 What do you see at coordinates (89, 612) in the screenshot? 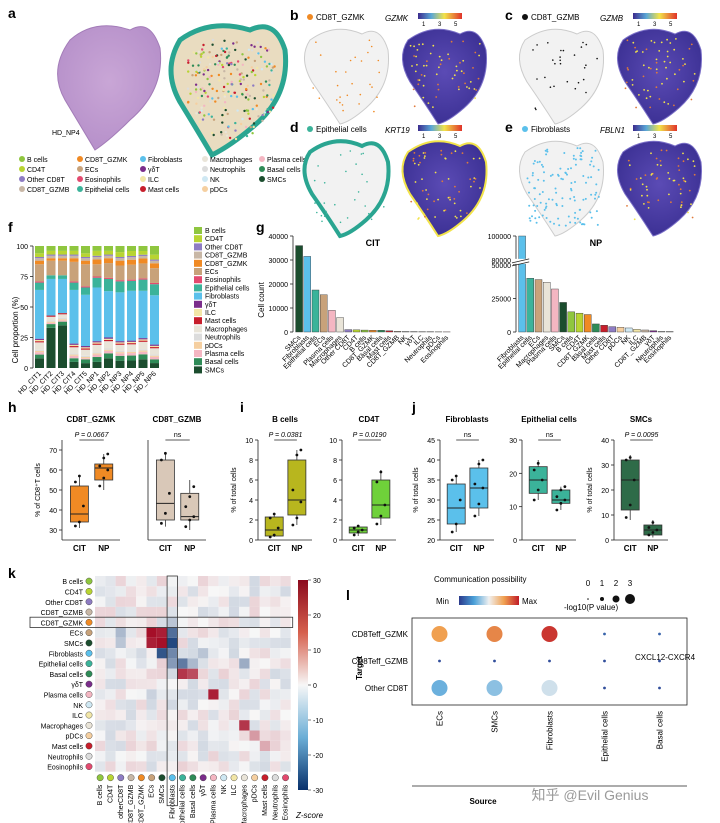
I see `row-color-dot` at bounding box center [89, 612].